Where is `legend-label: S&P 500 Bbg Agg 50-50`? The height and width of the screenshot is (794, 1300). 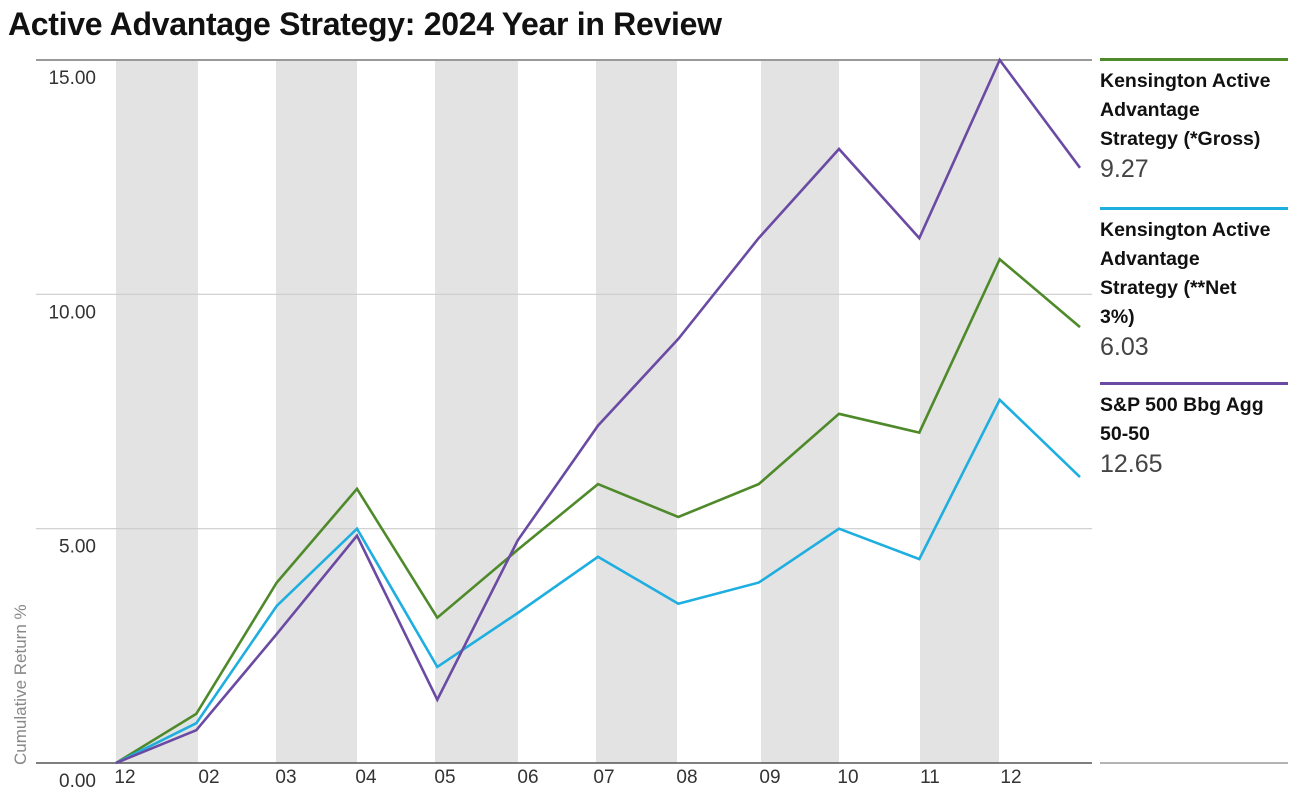 legend-label: S&P 500 Bbg Agg 50-50 is located at coordinates (1194, 417).